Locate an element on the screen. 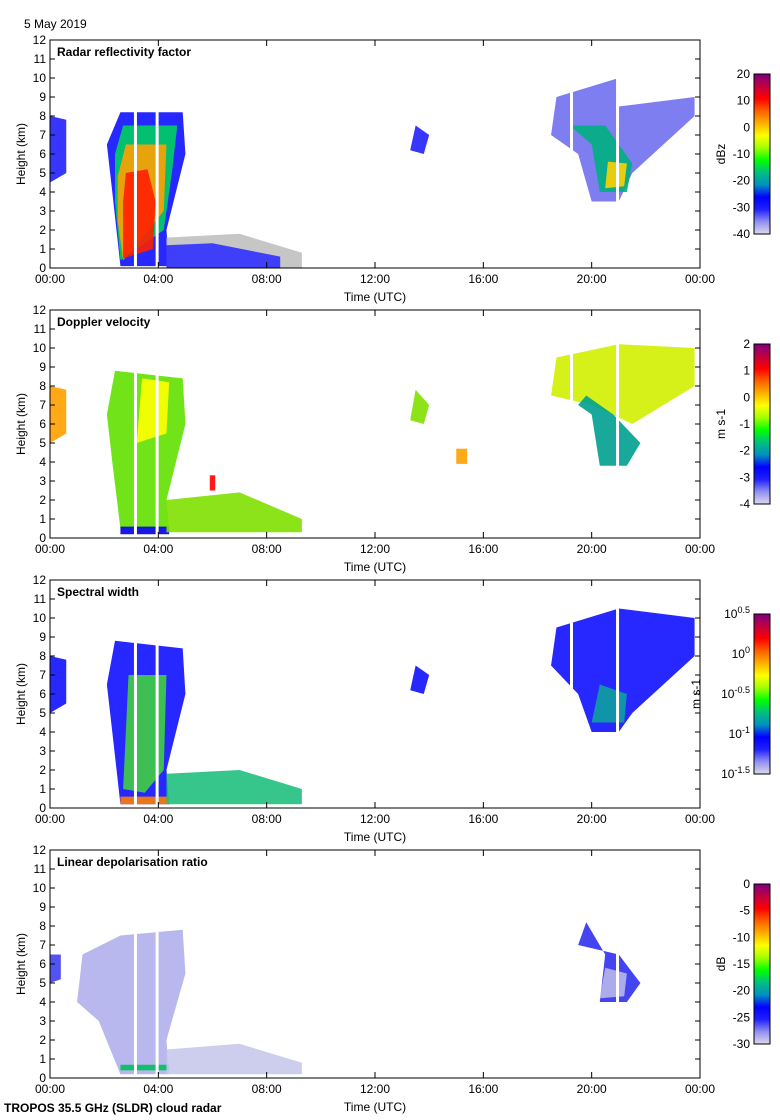  y-tick-label: 9 is located at coordinates (42, 97).